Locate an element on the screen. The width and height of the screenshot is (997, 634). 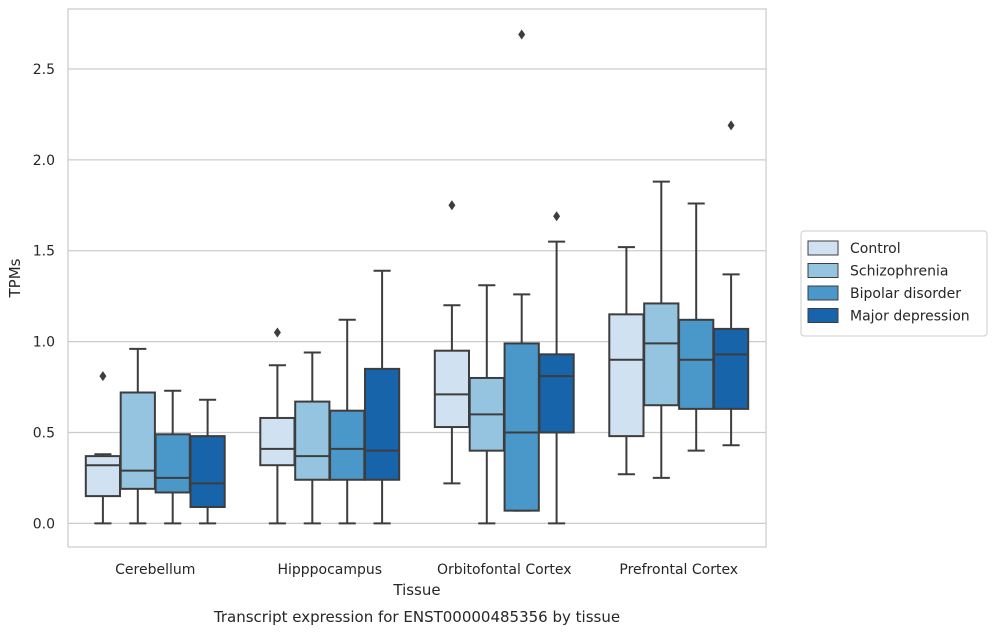
legend-label: Control is located at coordinates (875, 249).